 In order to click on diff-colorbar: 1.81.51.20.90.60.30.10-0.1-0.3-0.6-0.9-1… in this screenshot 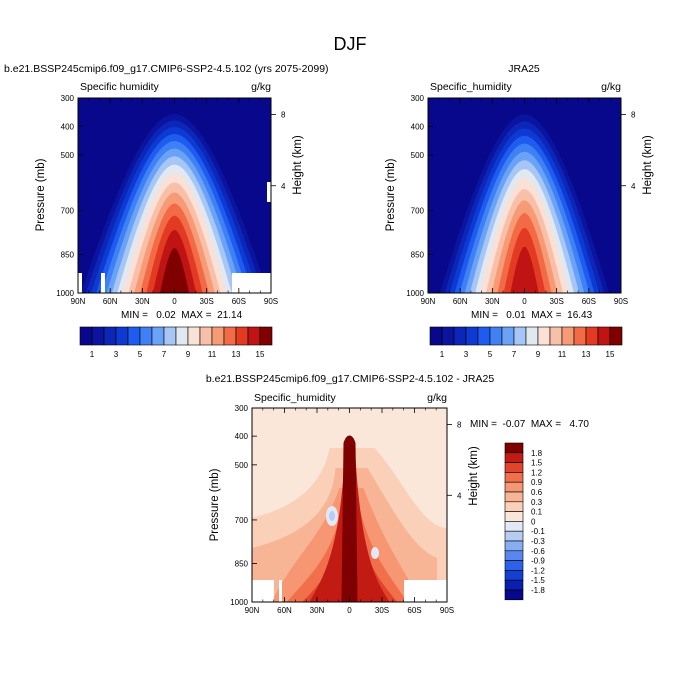, I will do `click(524, 521)`.